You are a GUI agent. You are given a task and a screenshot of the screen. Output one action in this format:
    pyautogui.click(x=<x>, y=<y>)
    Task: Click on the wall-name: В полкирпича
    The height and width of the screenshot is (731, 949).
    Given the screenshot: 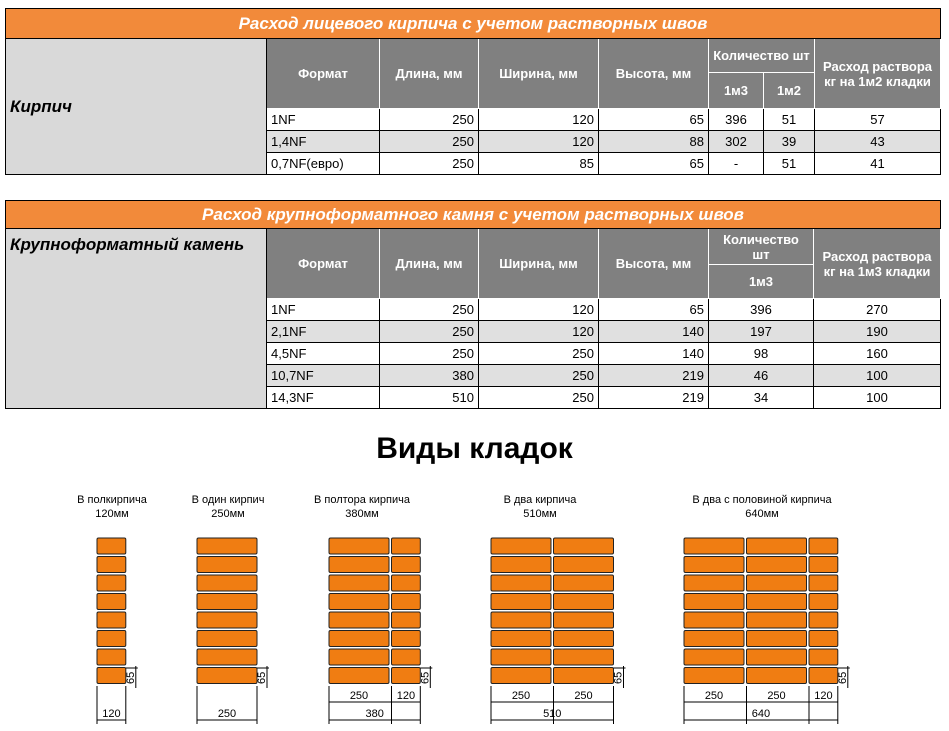 What is the action you would take?
    pyautogui.click(x=112, y=500)
    